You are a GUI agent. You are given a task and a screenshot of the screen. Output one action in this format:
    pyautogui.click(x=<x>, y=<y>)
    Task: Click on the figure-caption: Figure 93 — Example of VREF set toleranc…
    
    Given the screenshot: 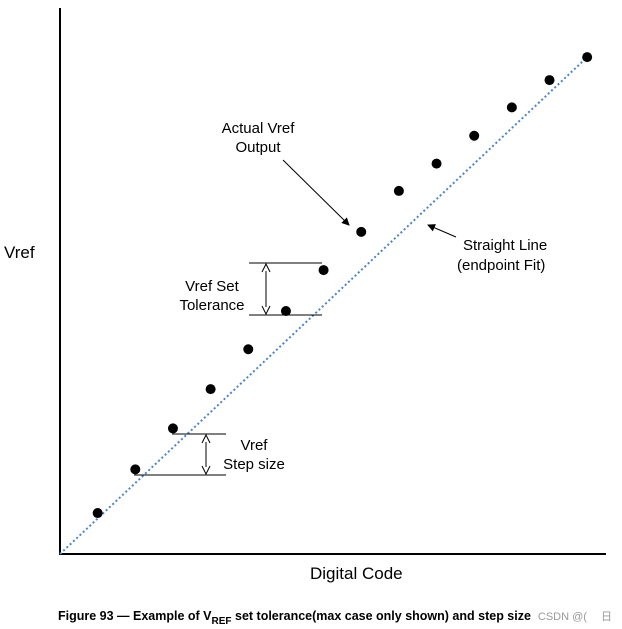 What is the action you would take?
    pyautogui.click(x=294, y=618)
    